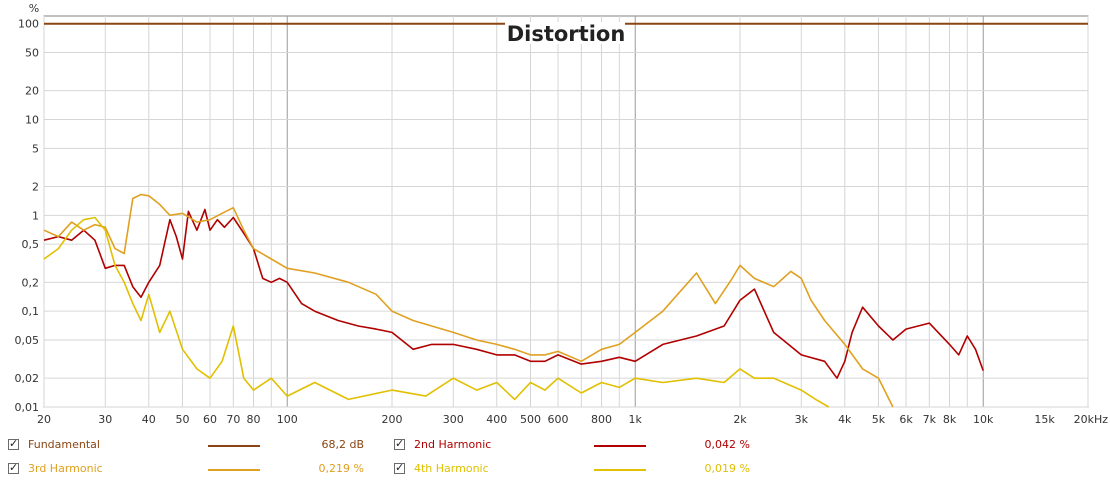 Image resolution: width=1110 pixels, height=488 pixels. I want to click on fundamental-color-swatch, so click(234, 446).